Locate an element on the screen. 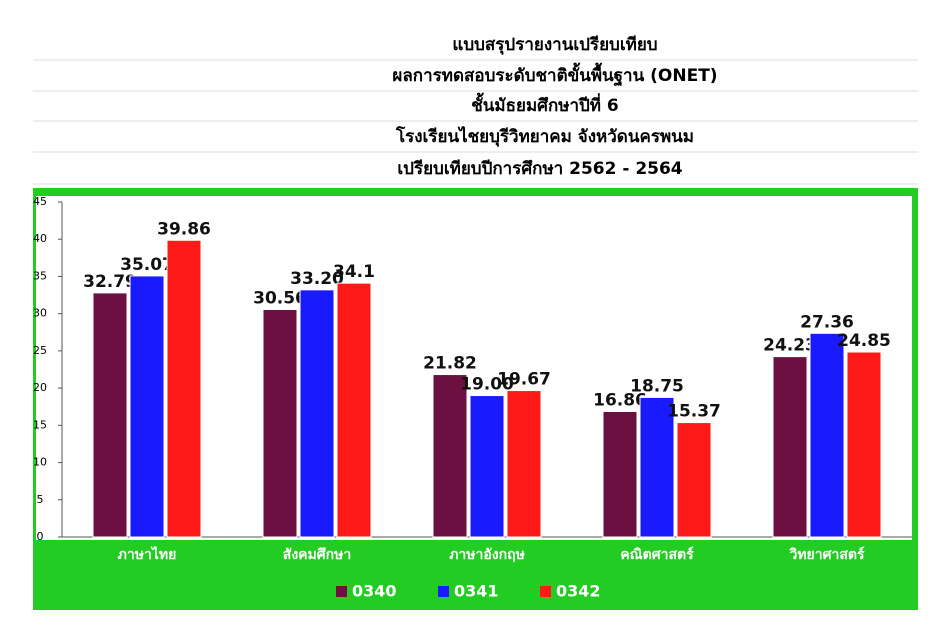 The height and width of the screenshot is (629, 937). value-label: 34.1 is located at coordinates (354, 272).